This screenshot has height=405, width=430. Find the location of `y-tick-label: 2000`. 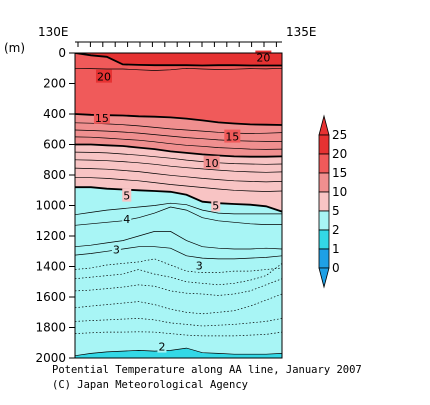

y-tick-label: 2000 is located at coordinates (50, 358).